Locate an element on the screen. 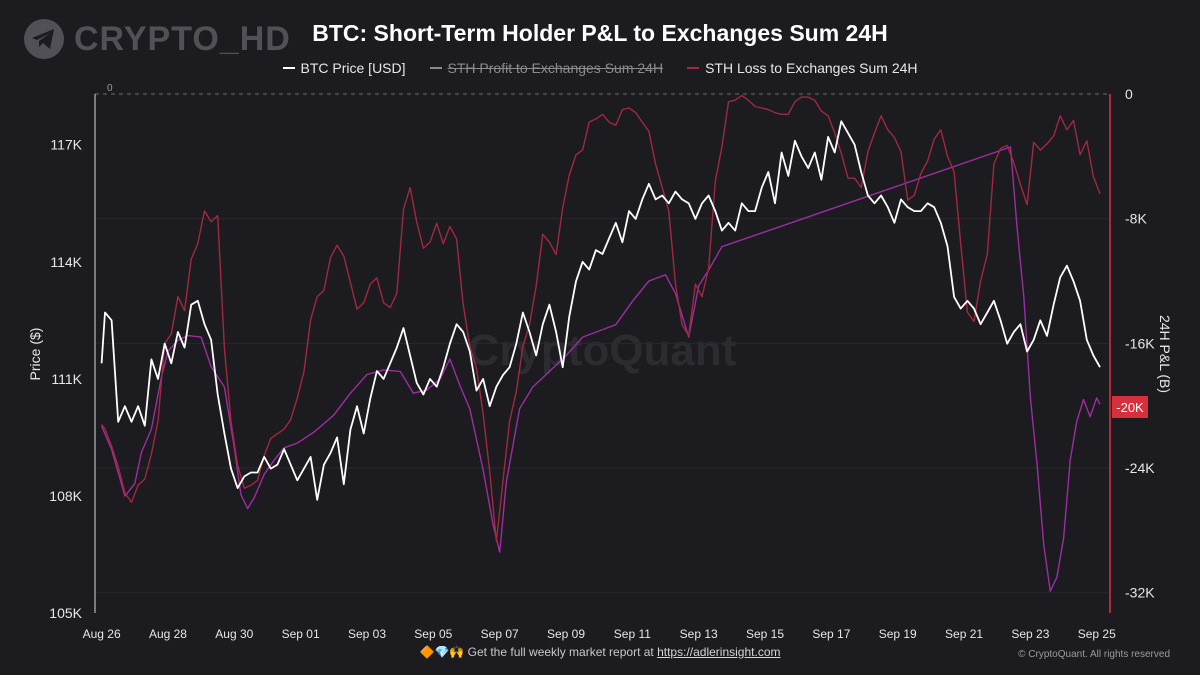 The image size is (1200, 675). footer-link: https://adlerinsight.com is located at coordinates (719, 652).